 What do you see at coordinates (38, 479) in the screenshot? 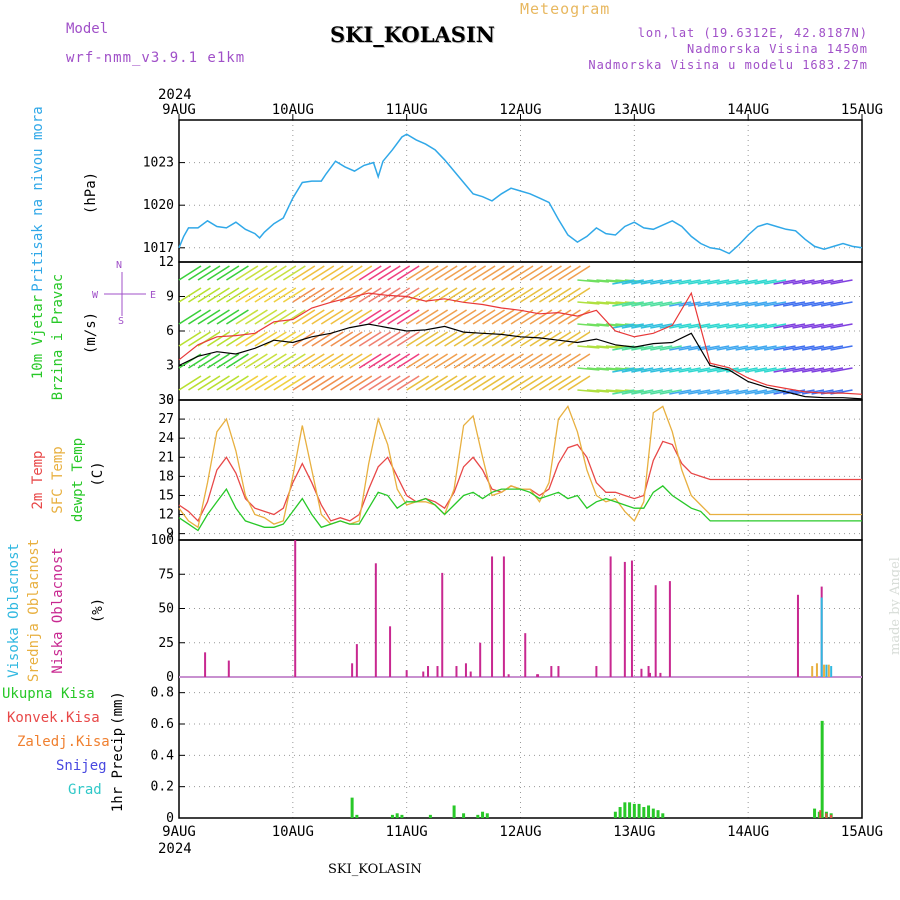
I see `temp-axis-label: 2m Temp` at bounding box center [38, 479].